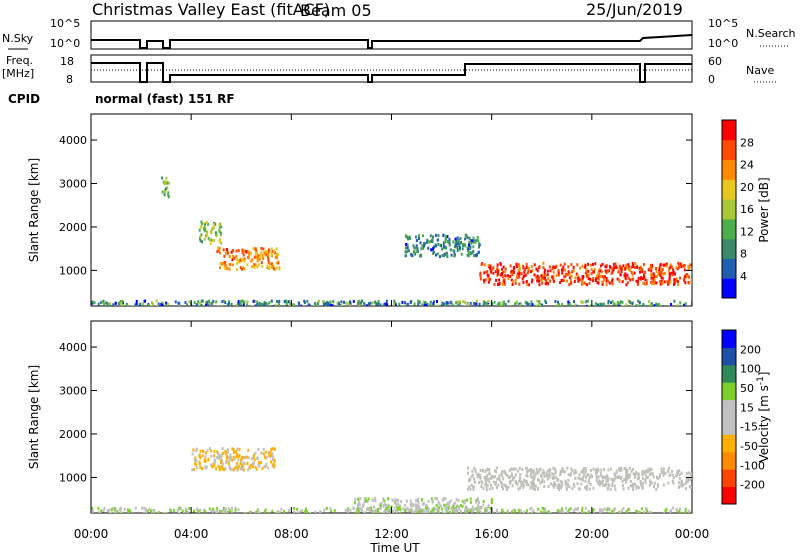 The image size is (800, 554). I want to click on colorbar-tick-label: -50, so click(749, 446).